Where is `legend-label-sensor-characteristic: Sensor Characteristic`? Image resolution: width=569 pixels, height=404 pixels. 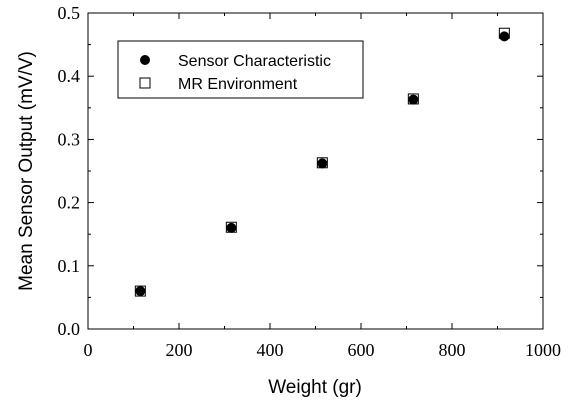
legend-label-sensor-characteristic: Sensor Characteristic is located at coordinates (254, 61).